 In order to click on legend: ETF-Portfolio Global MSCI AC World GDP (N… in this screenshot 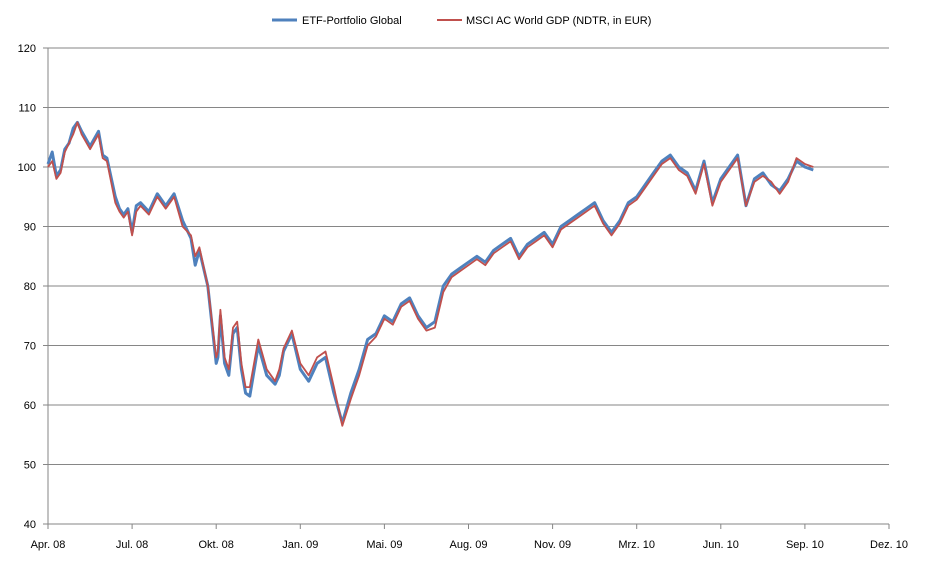, I will do `click(461, 21)`.